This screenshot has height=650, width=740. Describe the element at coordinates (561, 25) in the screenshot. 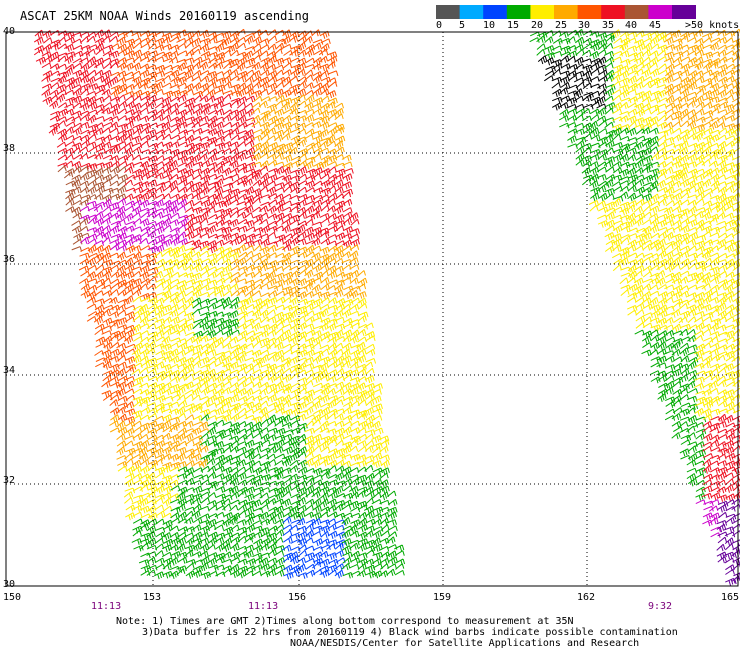

I see `legend-label: 25` at that location.